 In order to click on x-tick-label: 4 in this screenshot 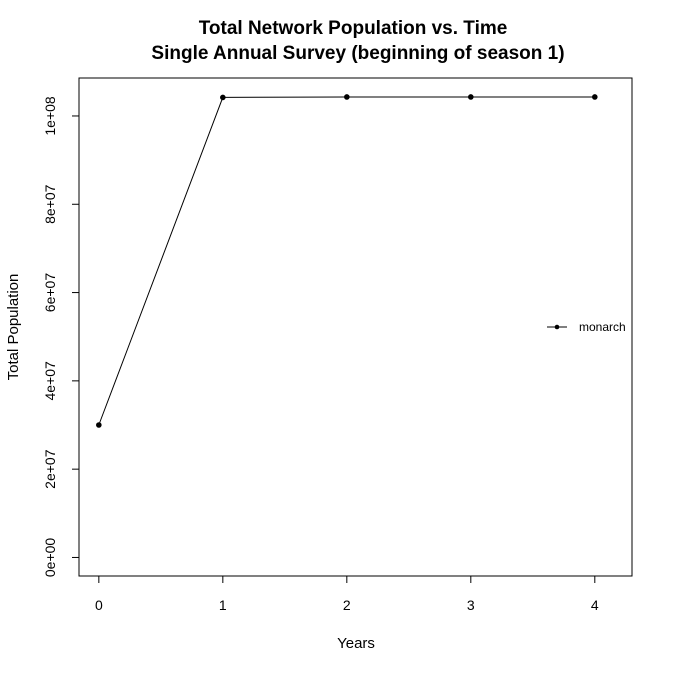, I will do `click(595, 605)`.